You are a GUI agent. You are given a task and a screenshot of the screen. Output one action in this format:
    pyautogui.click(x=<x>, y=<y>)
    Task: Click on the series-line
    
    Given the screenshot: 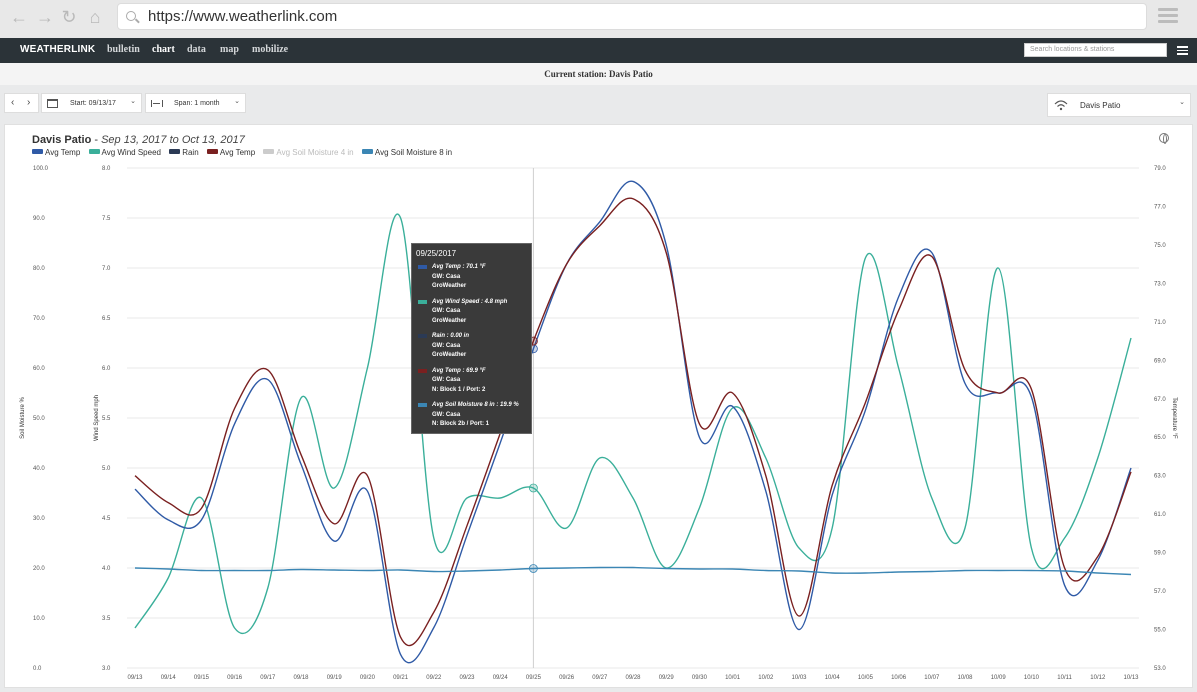 What is the action you would take?
    pyautogui.click(x=633, y=571)
    